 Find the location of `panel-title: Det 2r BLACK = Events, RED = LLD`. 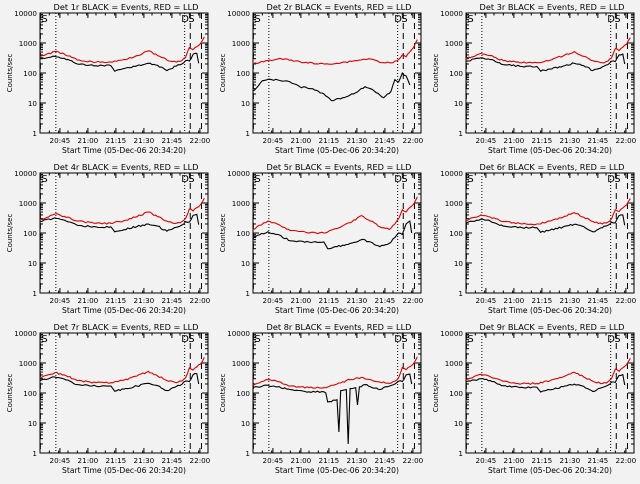

panel-title: Det 2r BLACK = Events, RED = LLD is located at coordinates (339, 7).